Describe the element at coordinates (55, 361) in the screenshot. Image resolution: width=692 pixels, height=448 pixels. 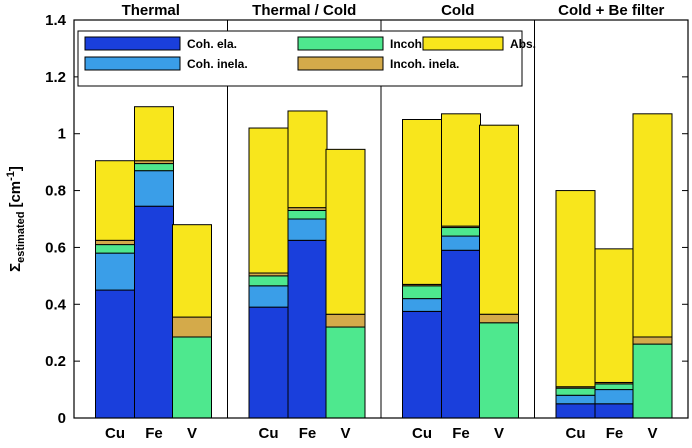
I see `y-tick-label: 0.2` at that location.